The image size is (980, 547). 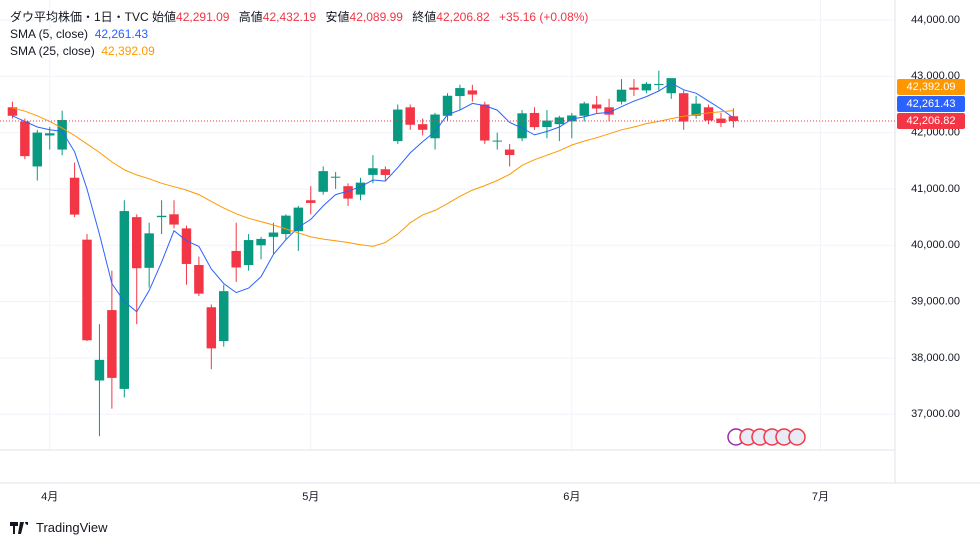 What do you see at coordinates (820, 497) in the screenshot?
I see `x-tick-label: 7月` at bounding box center [820, 497].